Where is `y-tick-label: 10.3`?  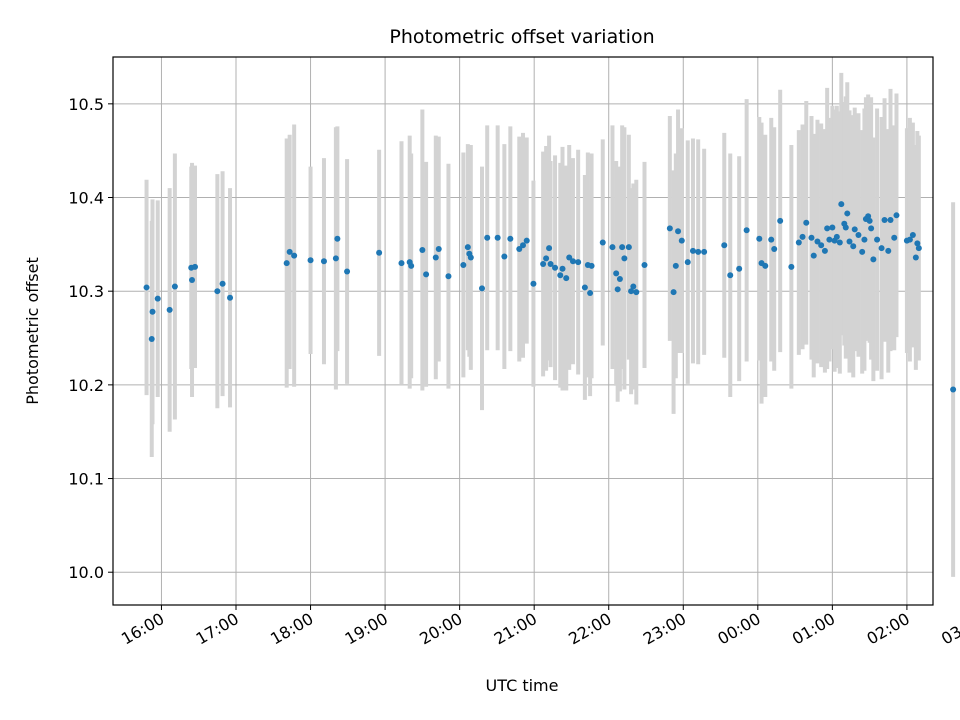 y-tick-label: 10.3 is located at coordinates (86, 291).